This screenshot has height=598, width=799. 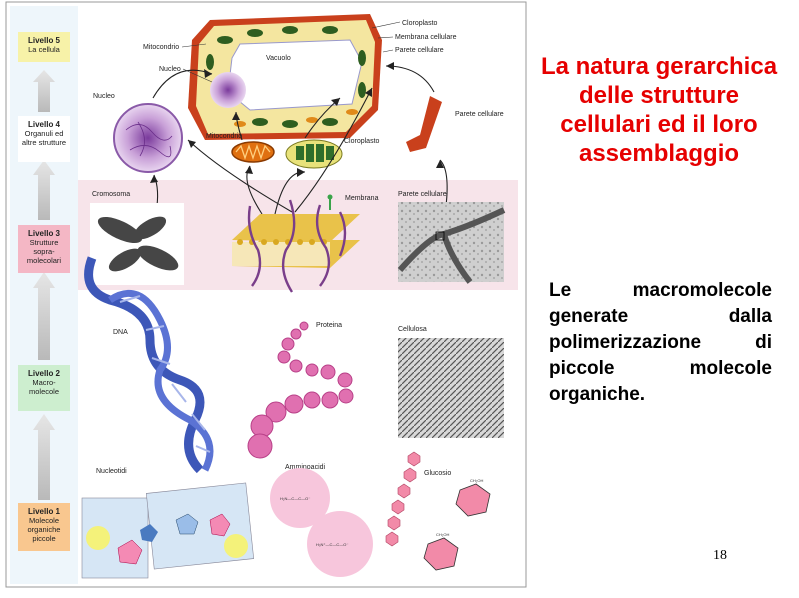 I want to click on level-1-name: Livello 1, so click(x=43, y=511).